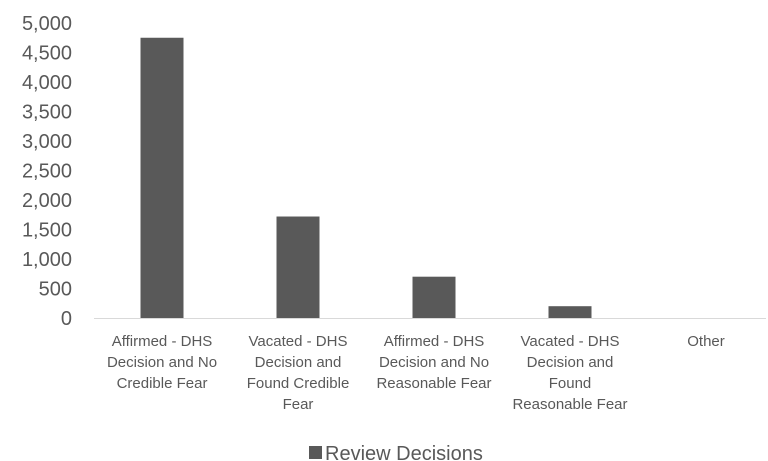 The height and width of the screenshot is (461, 768). What do you see at coordinates (66, 319) in the screenshot?
I see `y-tick-label: 0` at bounding box center [66, 319].